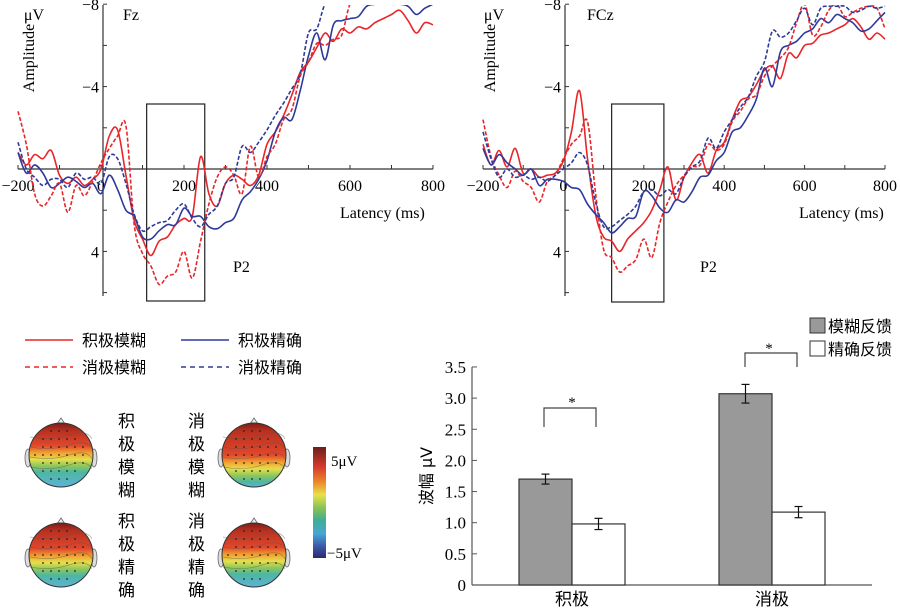  I want to click on x-tick-label: 0, so click(101, 186).